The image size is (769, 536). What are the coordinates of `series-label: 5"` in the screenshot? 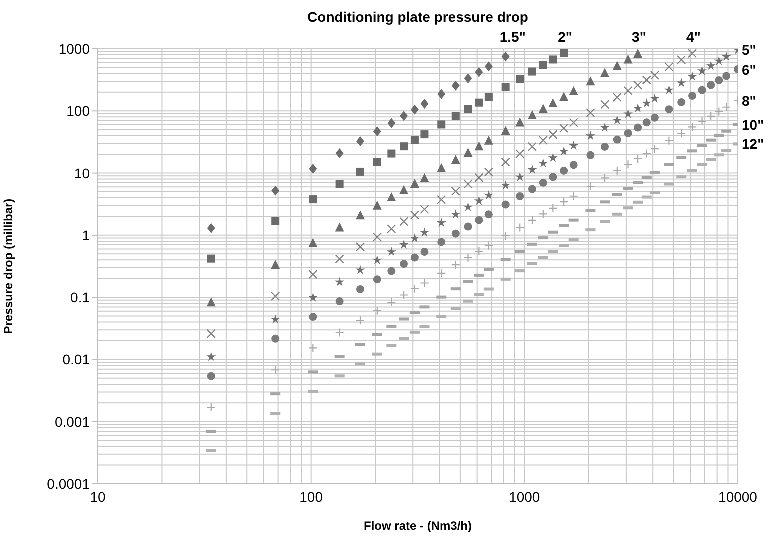 It's located at (749, 50).